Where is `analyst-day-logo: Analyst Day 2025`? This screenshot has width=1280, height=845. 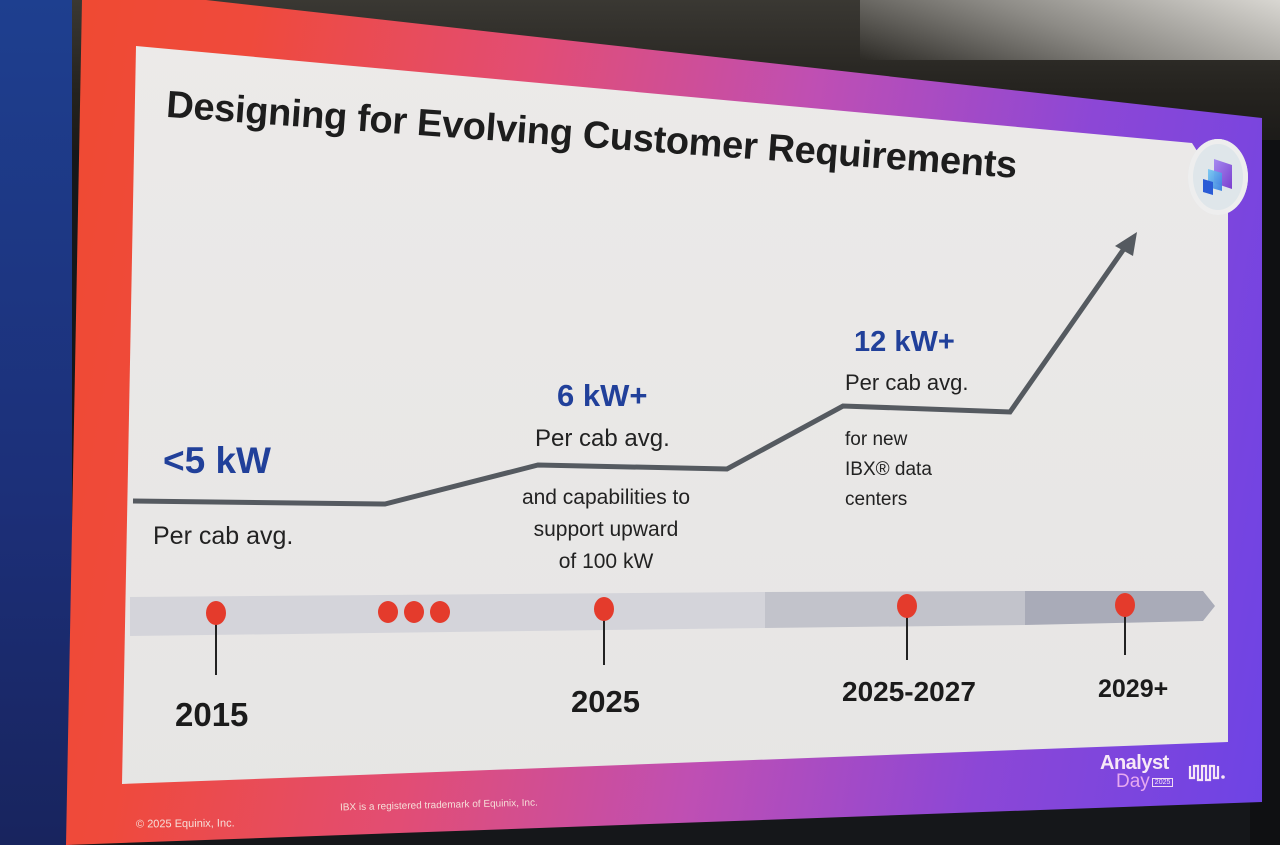 analyst-day-logo: Analyst Day 2025 is located at coordinates (1137, 772).